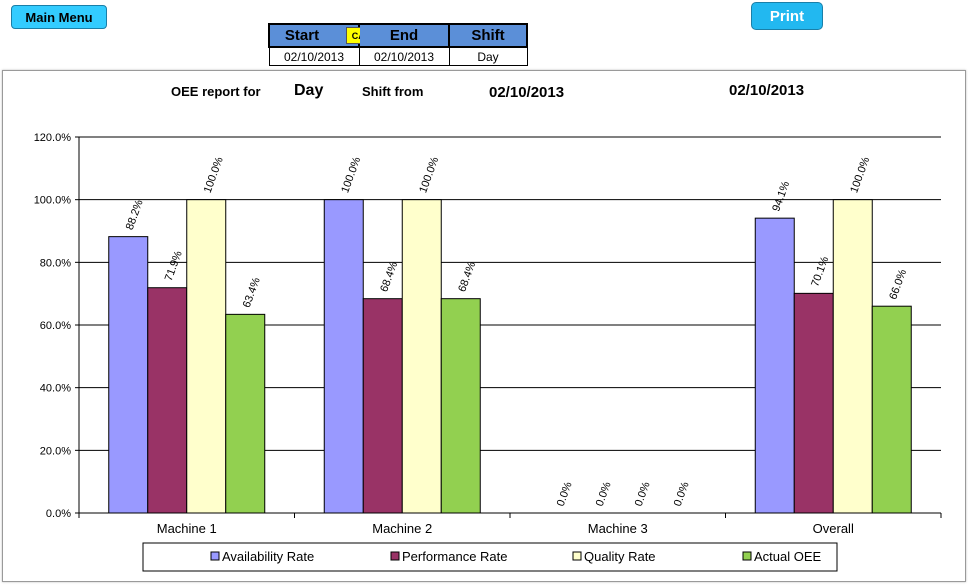 This screenshot has height=585, width=968. What do you see at coordinates (55, 326) in the screenshot?
I see `y-tick-label: 60.0%` at bounding box center [55, 326].